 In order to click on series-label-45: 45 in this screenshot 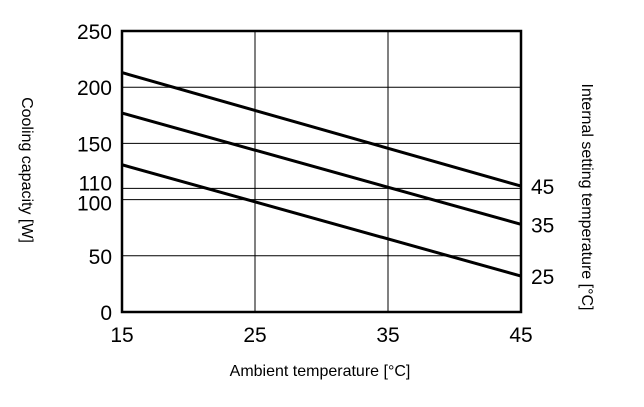, I will do `click(542, 187)`.